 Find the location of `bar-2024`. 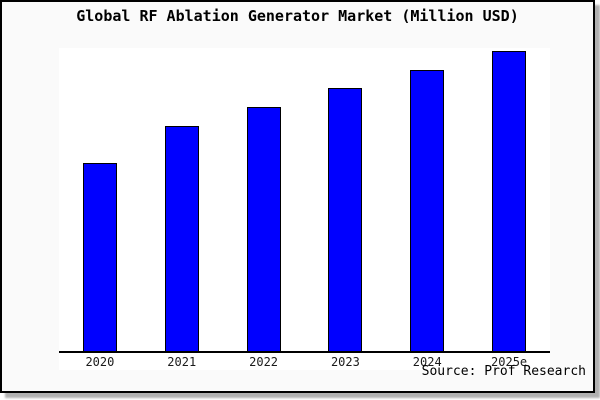

bar-2024 is located at coordinates (427, 211).